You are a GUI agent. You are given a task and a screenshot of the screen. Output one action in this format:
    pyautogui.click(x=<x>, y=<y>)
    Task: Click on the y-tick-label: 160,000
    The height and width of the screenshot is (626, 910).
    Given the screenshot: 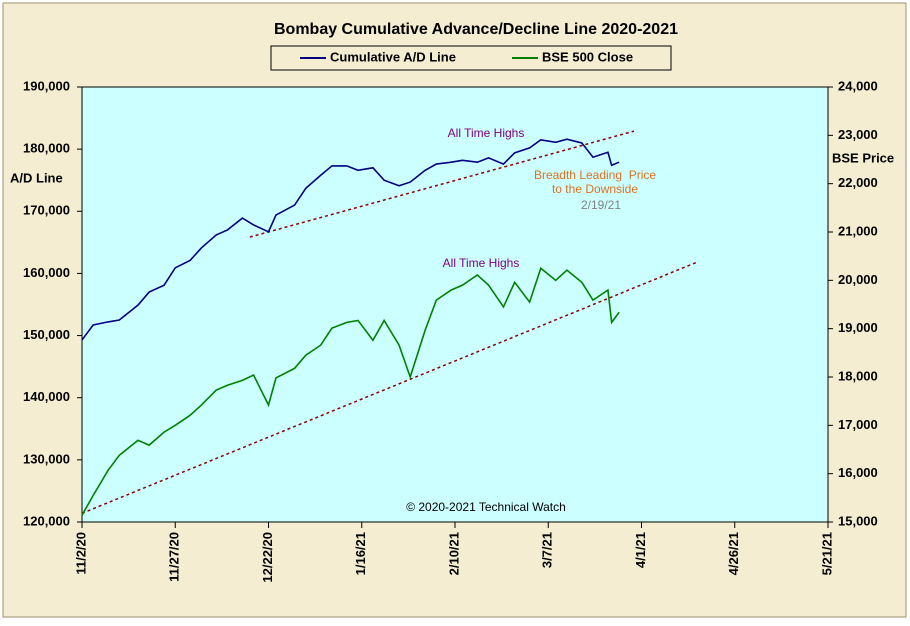 What is the action you would take?
    pyautogui.click(x=46, y=272)
    